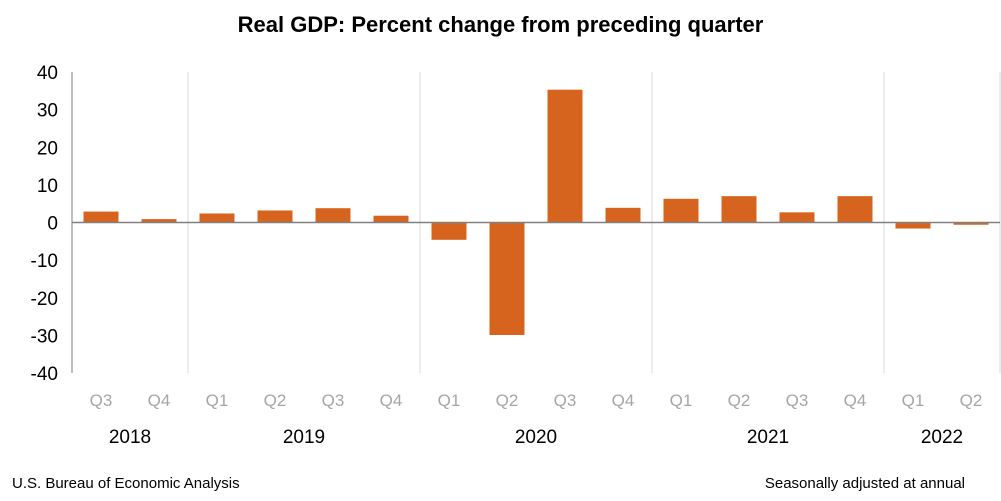 Image resolution: width=1001 pixels, height=501 pixels. I want to click on year-label: 2019, so click(304, 437).